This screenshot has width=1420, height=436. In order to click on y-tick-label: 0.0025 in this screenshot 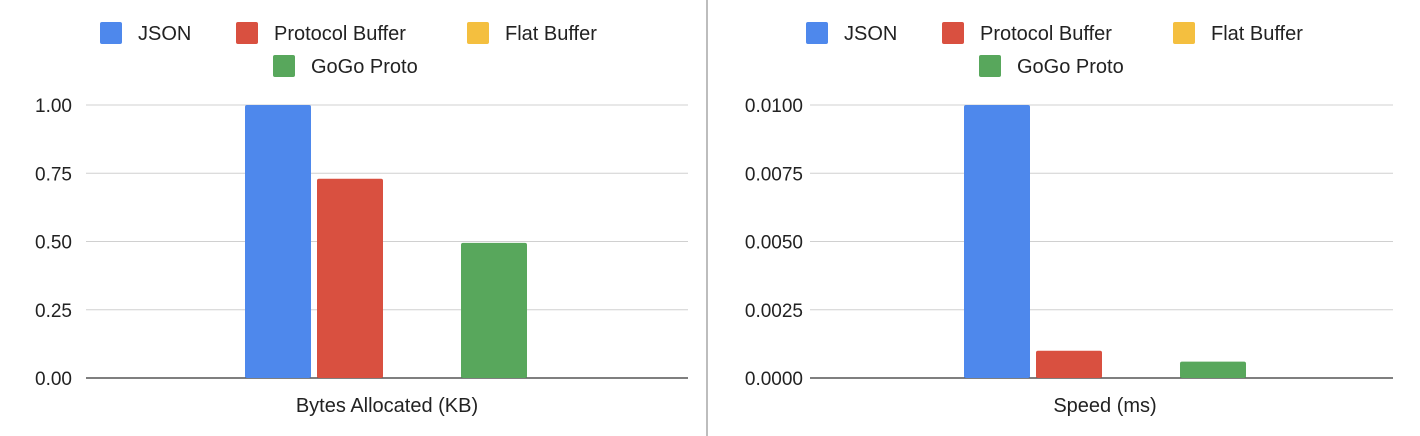, I will do `click(774, 311)`.